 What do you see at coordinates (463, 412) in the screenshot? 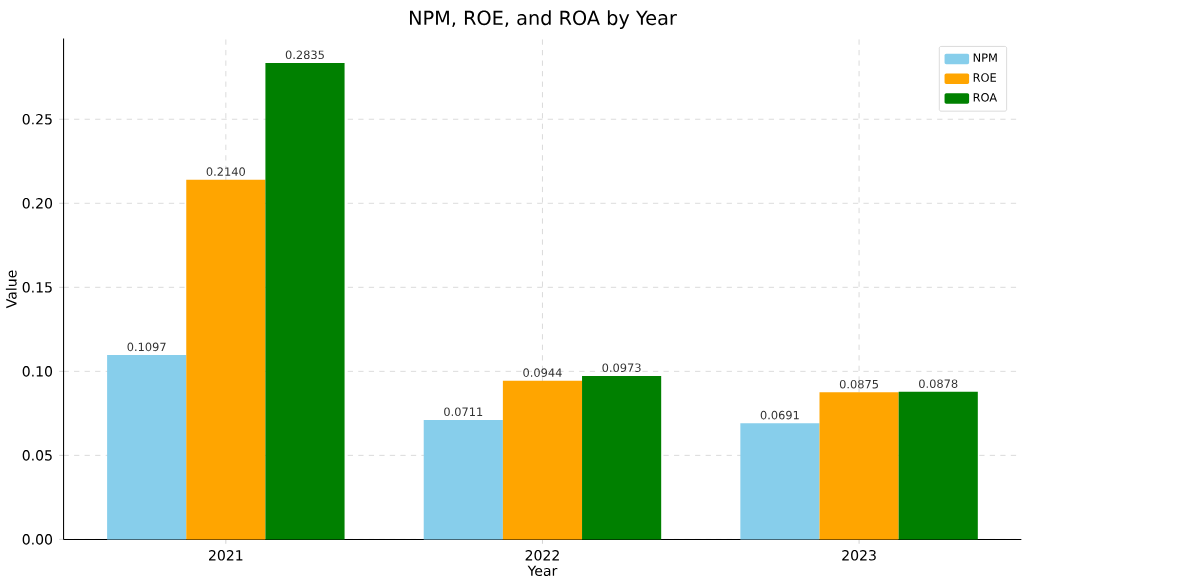
I see `data-label: 0.0711` at bounding box center [463, 412].